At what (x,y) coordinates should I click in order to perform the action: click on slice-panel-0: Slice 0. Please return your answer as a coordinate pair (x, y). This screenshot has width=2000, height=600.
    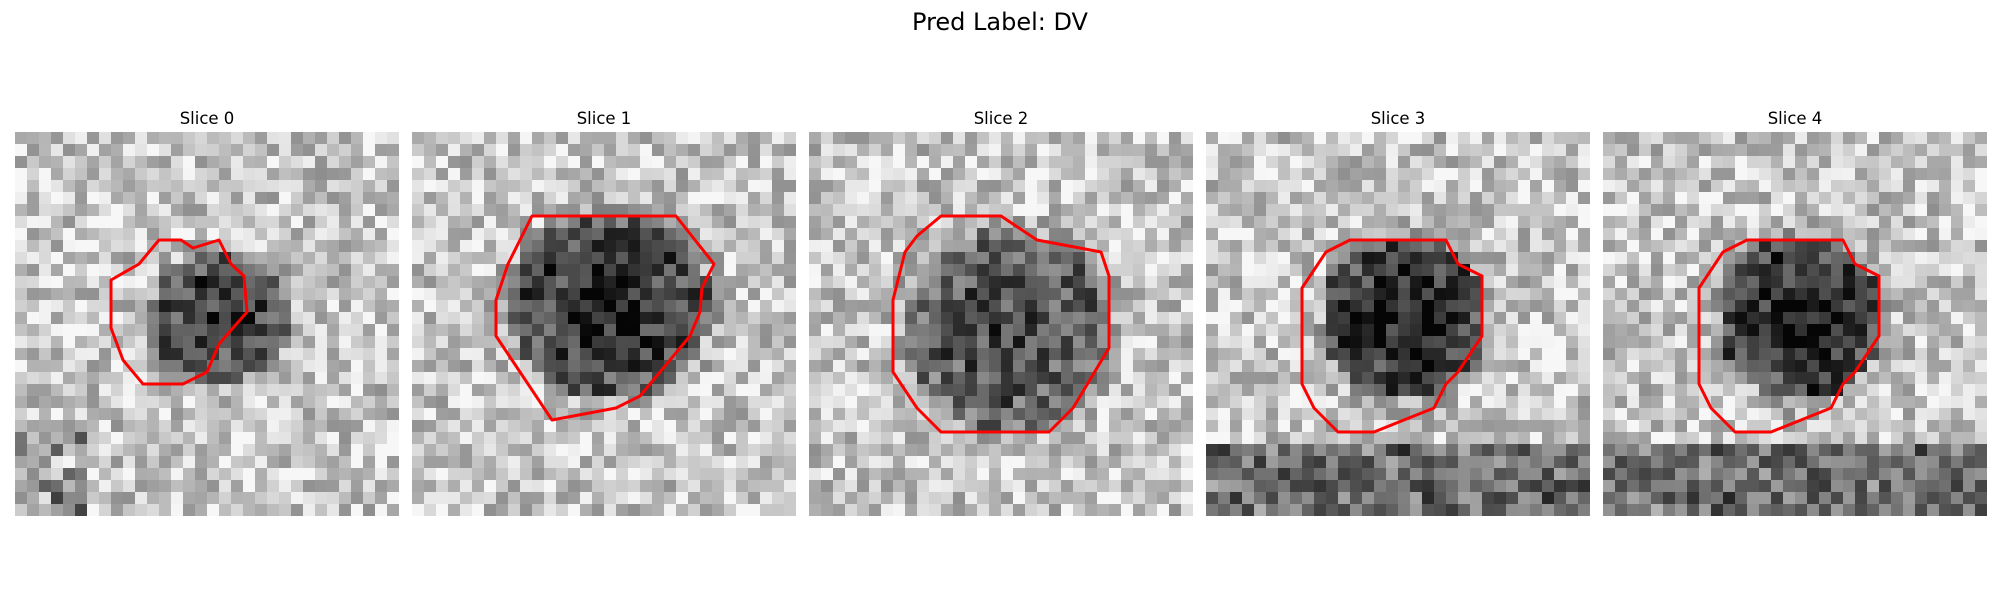
    Looking at the image, I should click on (207, 312).